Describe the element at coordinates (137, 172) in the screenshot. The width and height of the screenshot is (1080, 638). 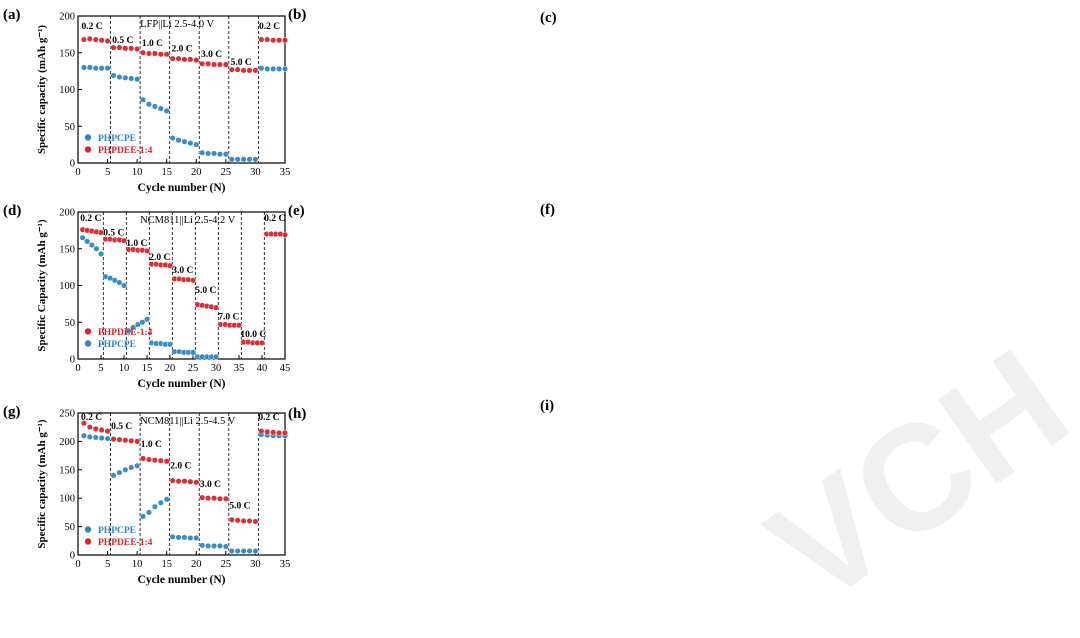
I see `x-tick-label: 10` at that location.